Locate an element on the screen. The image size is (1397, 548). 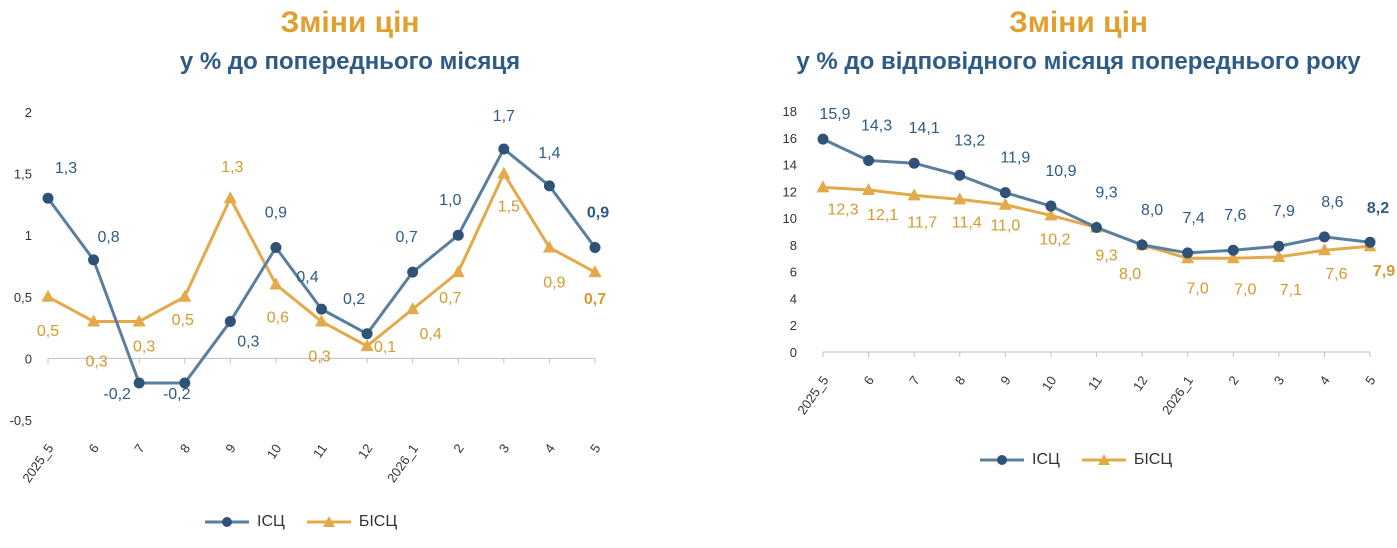
x-tick-label: 10 is located at coordinates (274, 451).